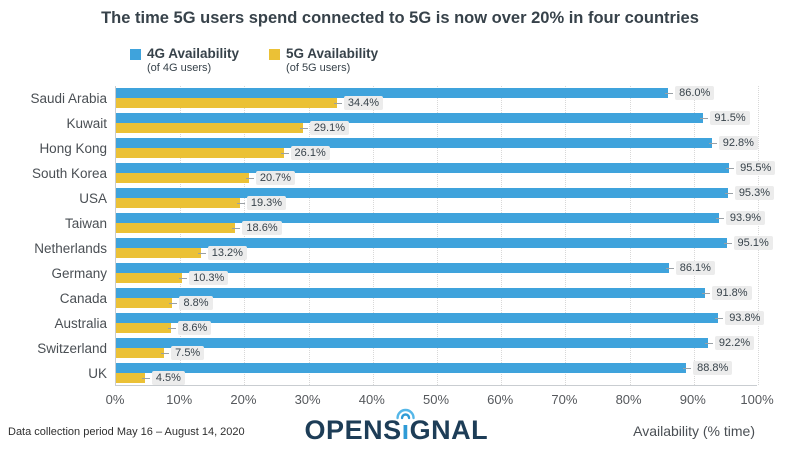  What do you see at coordinates (179, 68) in the screenshot?
I see `legend-sublabel-4g: (of 4G users)` at bounding box center [179, 68].